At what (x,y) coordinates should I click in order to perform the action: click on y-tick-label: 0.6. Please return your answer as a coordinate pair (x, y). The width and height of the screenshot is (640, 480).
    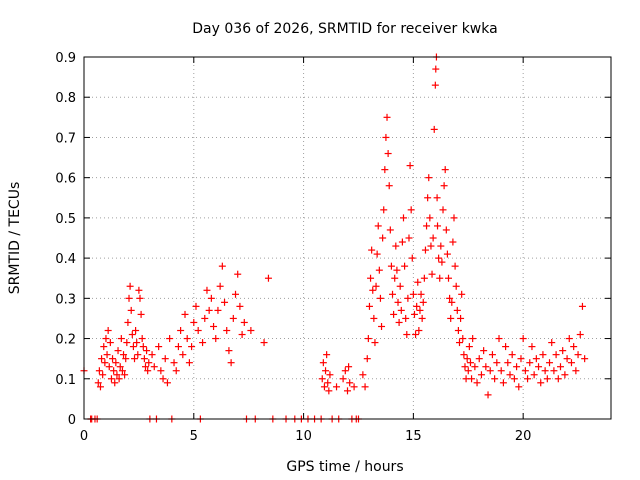
    Looking at the image, I should click on (65, 179).